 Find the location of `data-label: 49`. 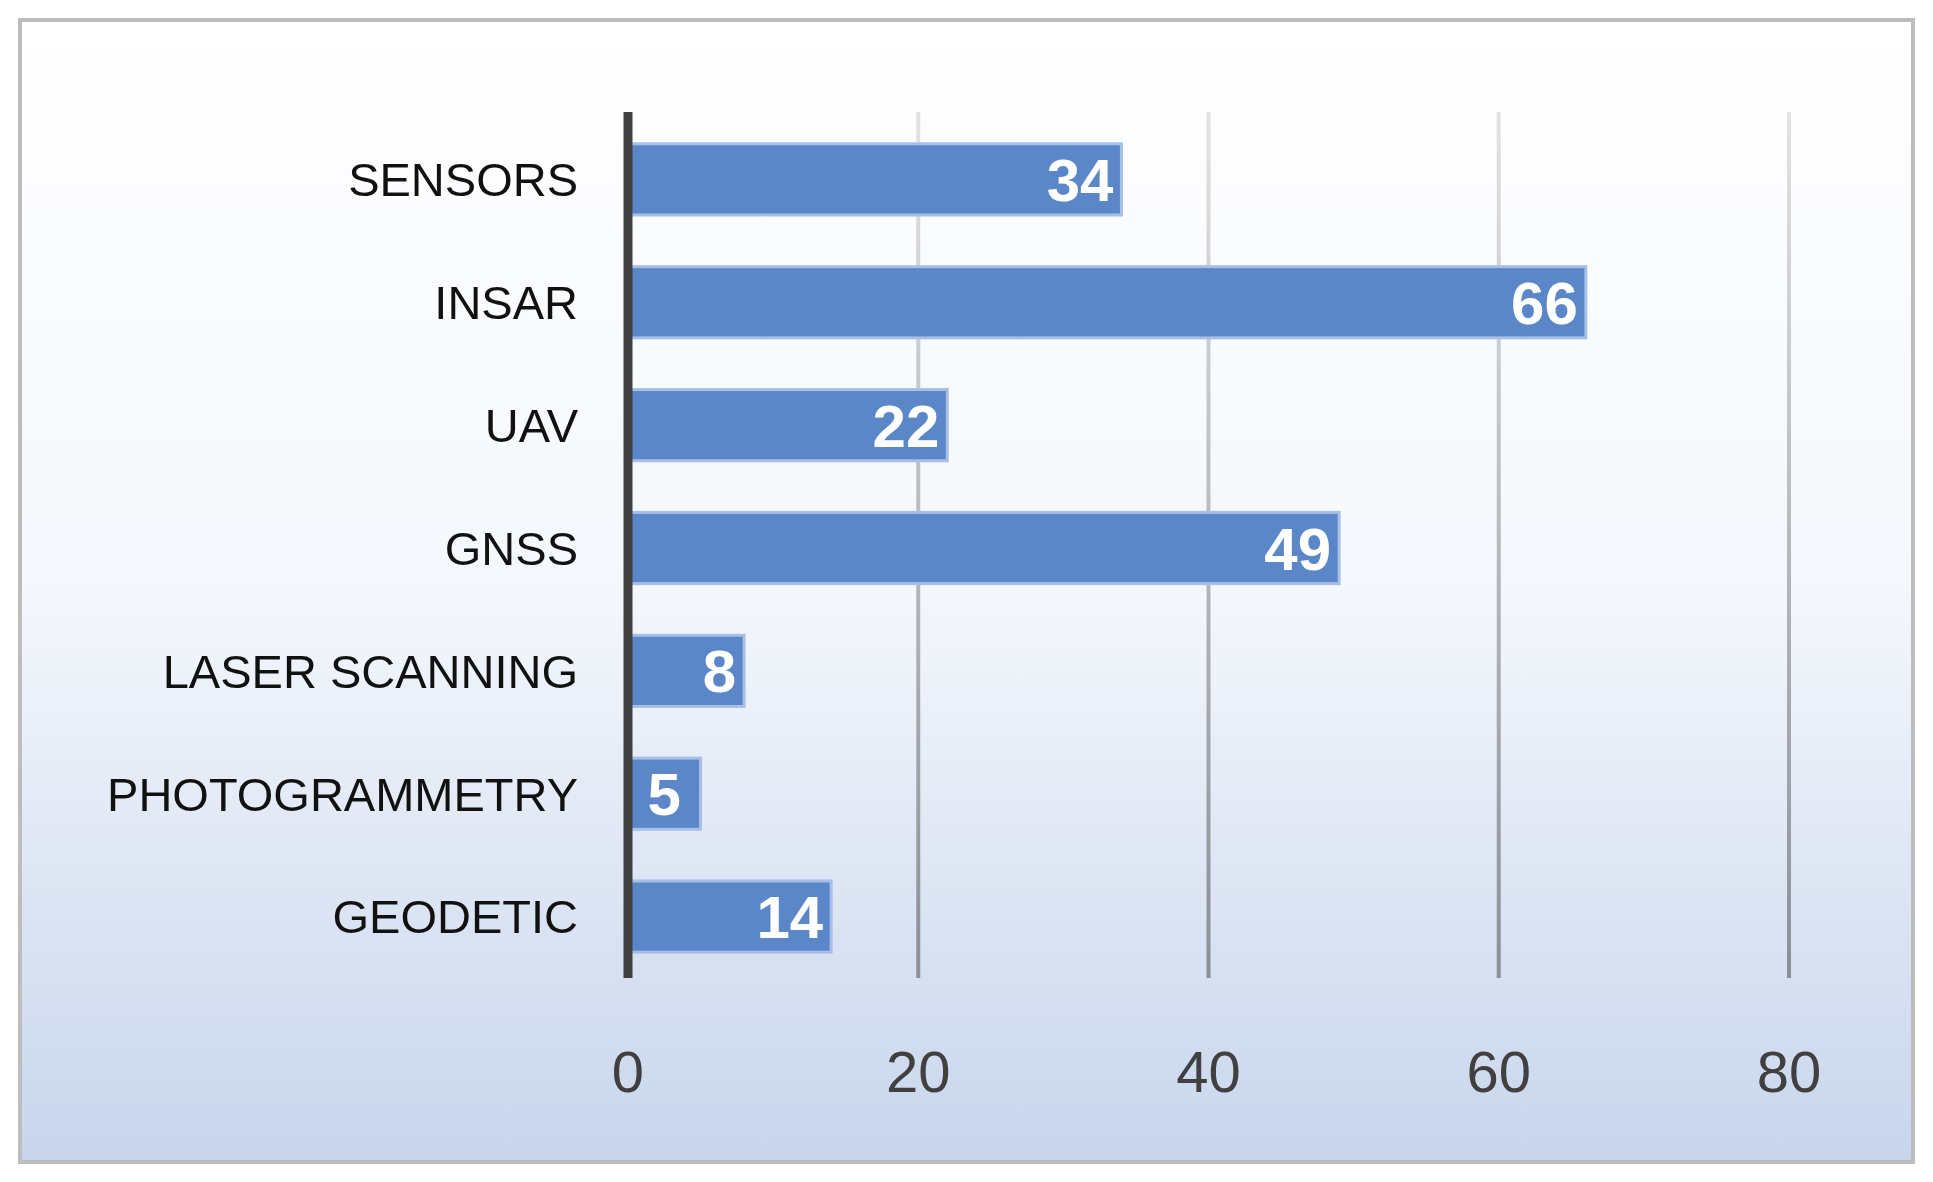

data-label: 49 is located at coordinates (1298, 549).